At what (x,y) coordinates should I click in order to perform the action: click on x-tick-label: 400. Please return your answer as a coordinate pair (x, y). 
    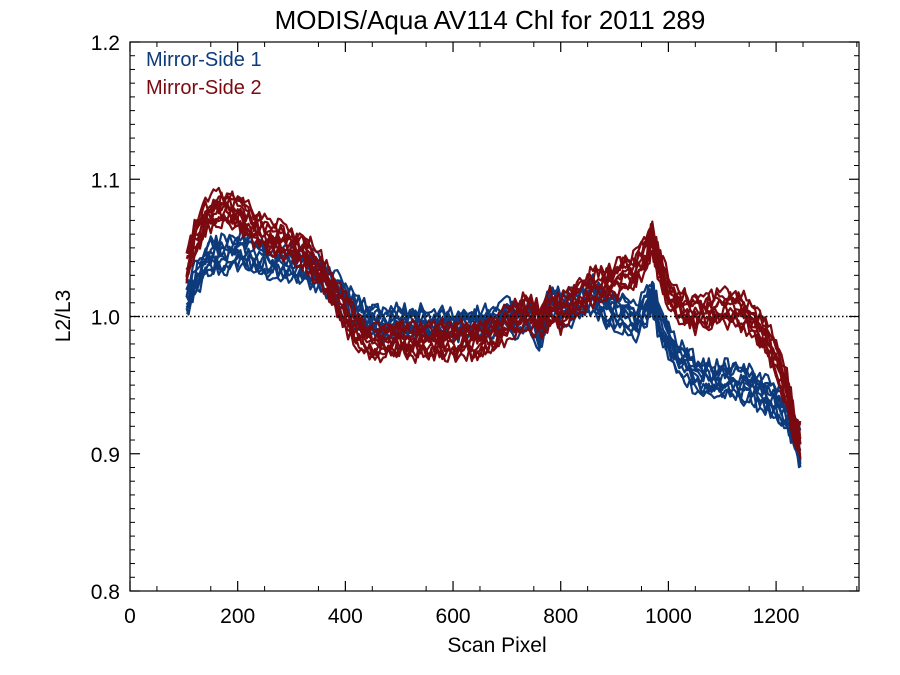
    Looking at the image, I should click on (345, 616).